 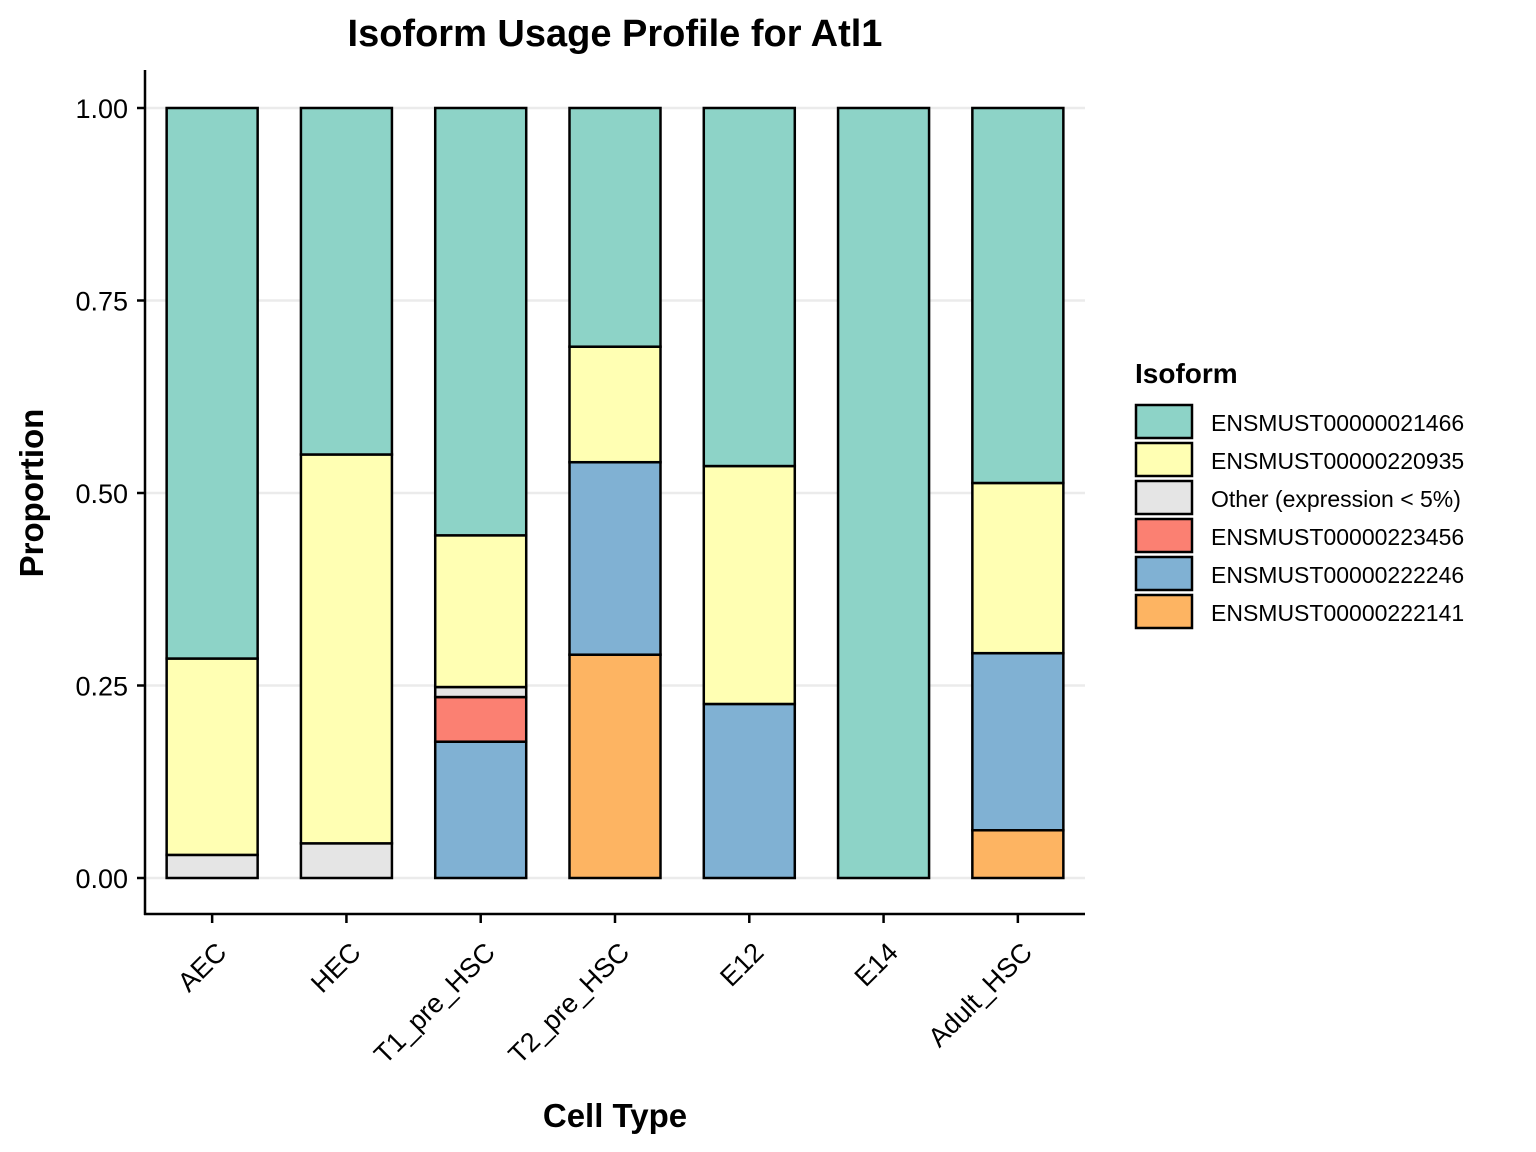 I want to click on legend-label: ENSMUST00000222246, so click(x=1337, y=575).